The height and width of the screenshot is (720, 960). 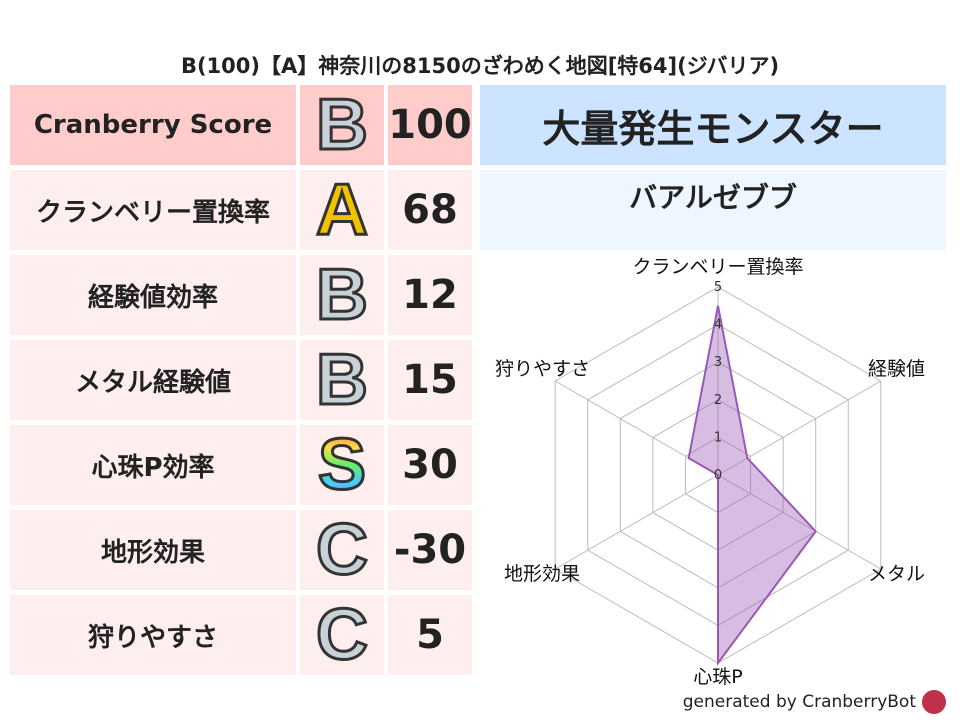 What do you see at coordinates (934, 702) in the screenshot?
I see `cranberry-bot-logo` at bounding box center [934, 702].